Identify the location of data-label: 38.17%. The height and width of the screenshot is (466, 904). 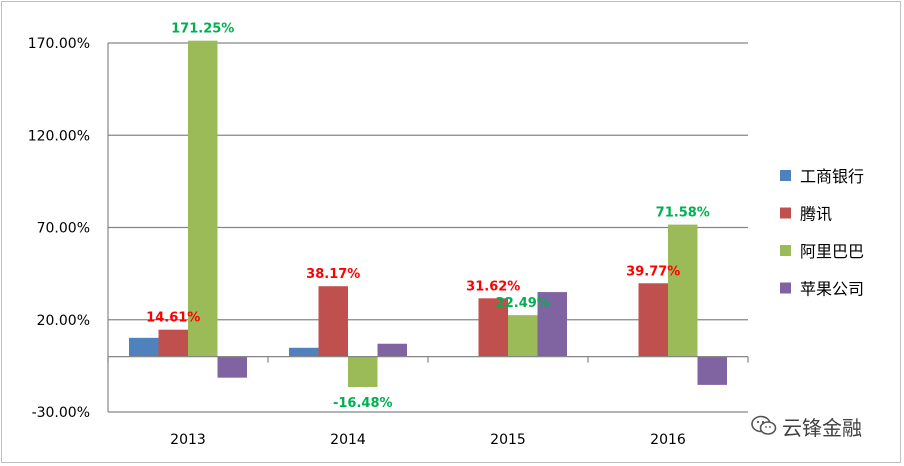
(333, 274).